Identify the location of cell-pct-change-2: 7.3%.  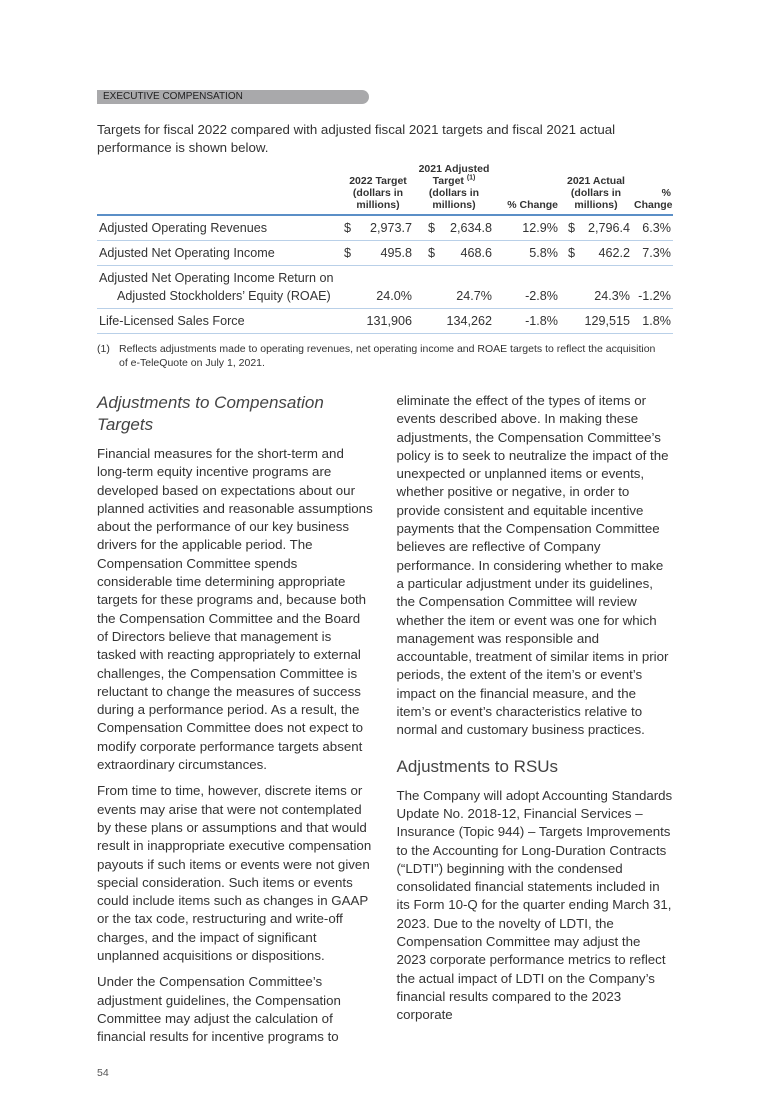
(652, 253).